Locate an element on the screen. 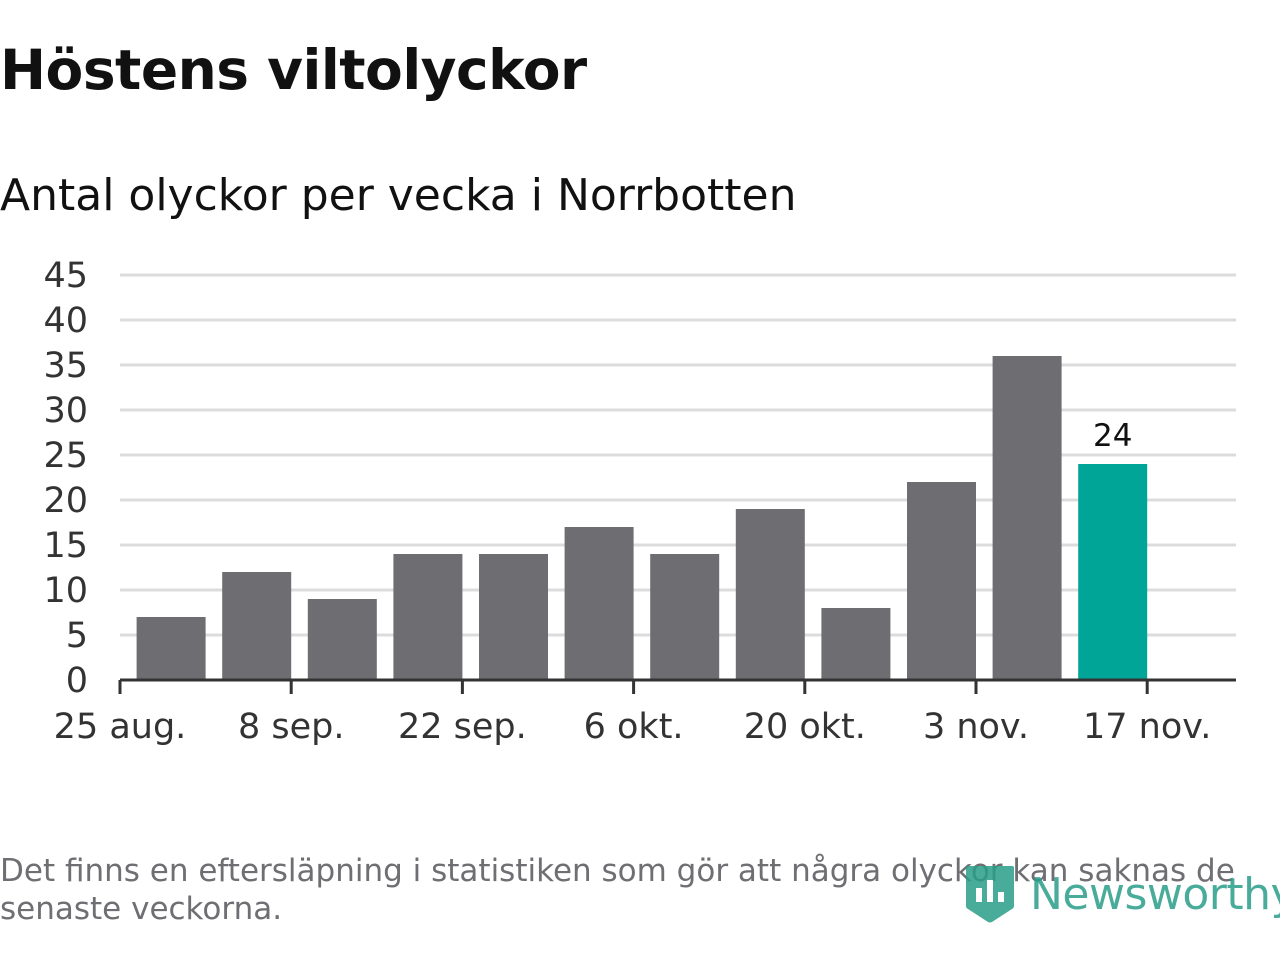  data-label: 24 is located at coordinates (1112, 436).